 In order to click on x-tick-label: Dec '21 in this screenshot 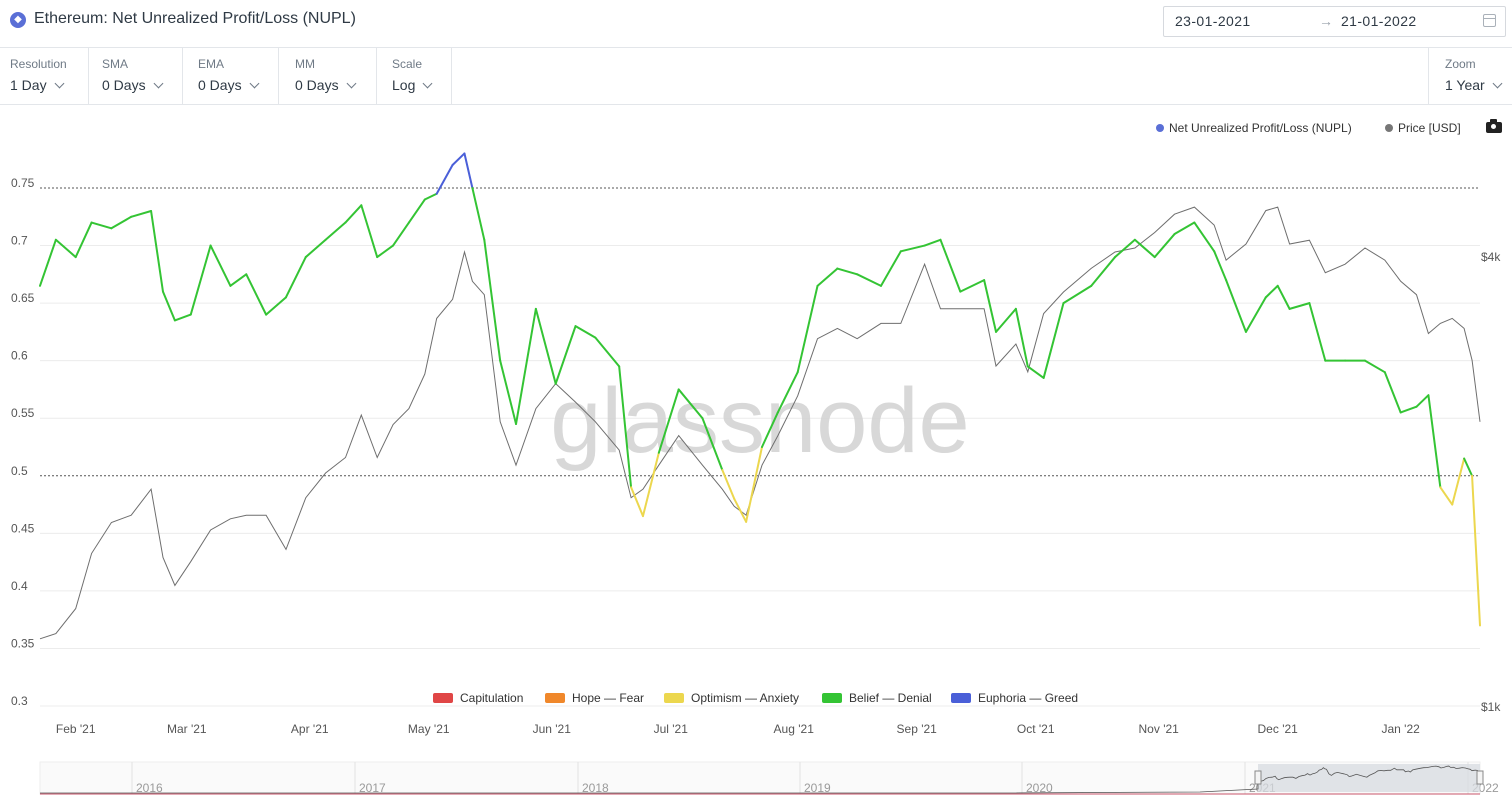, I will do `click(1278, 729)`.